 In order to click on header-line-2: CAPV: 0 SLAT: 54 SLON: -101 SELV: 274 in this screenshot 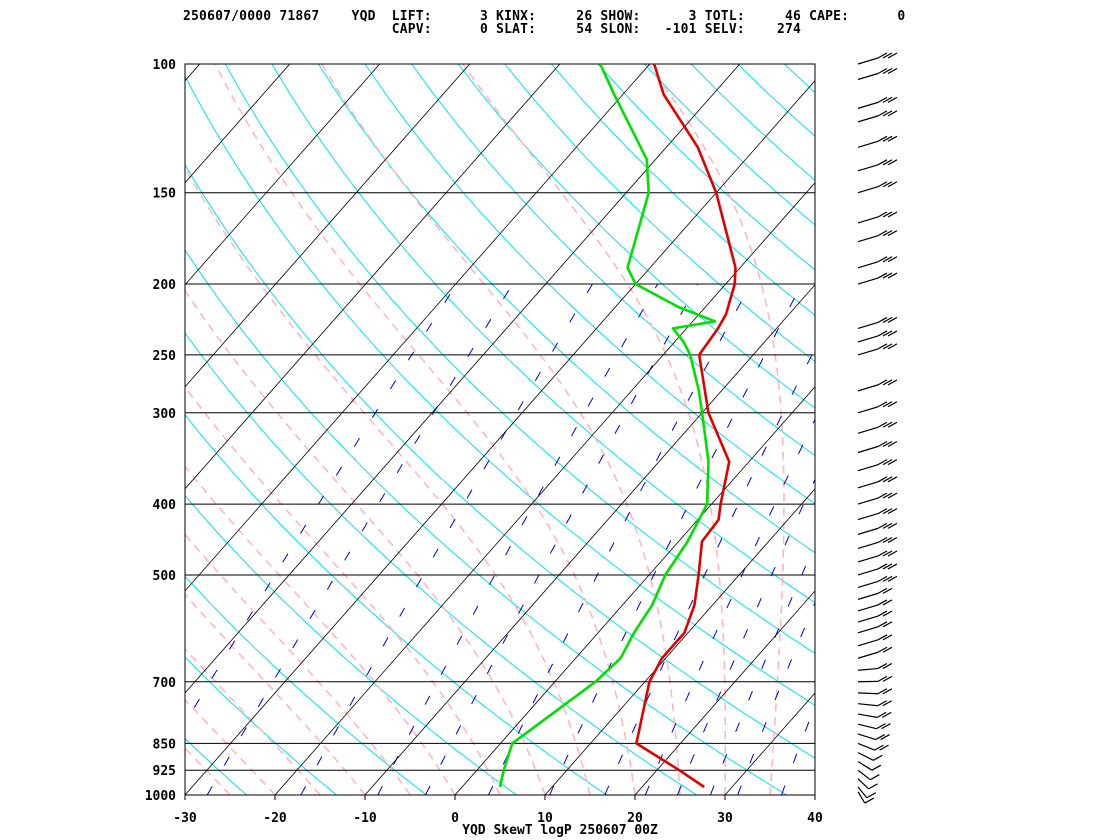, I will do `click(492, 29)`.